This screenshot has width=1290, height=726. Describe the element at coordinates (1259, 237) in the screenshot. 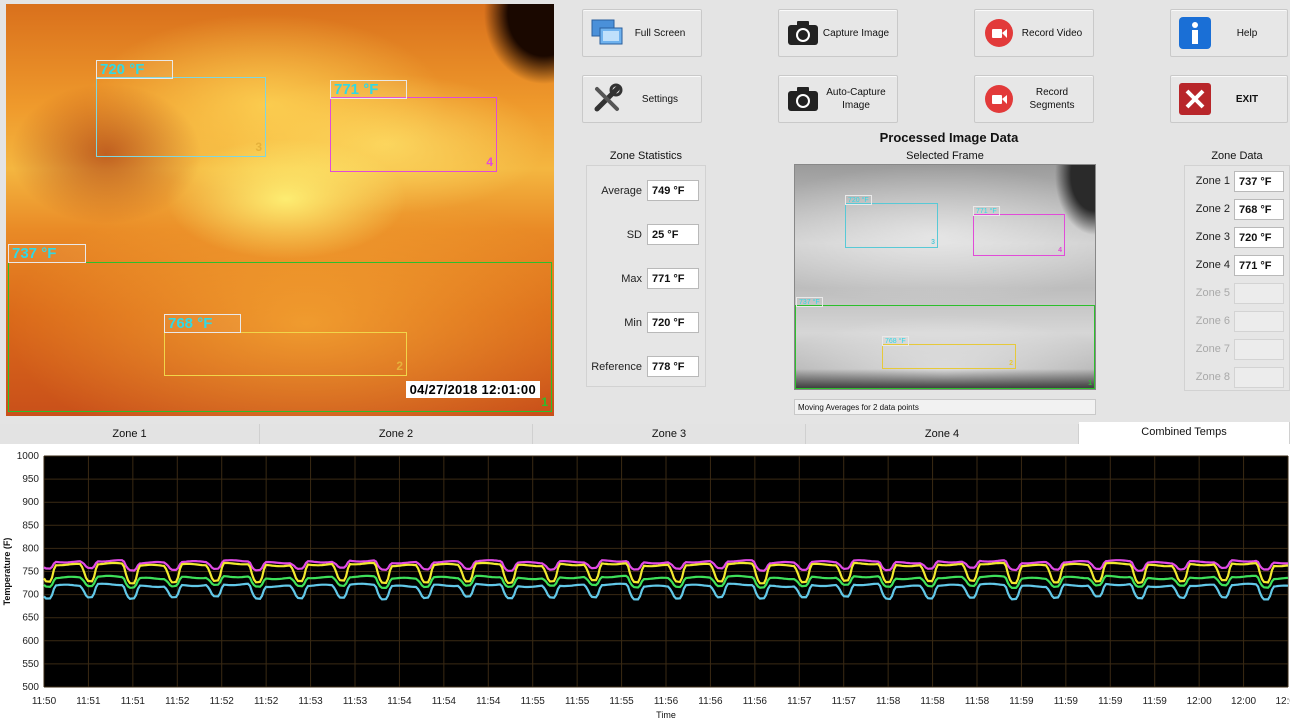

I see `zone-data-value: 720 °F` at that location.